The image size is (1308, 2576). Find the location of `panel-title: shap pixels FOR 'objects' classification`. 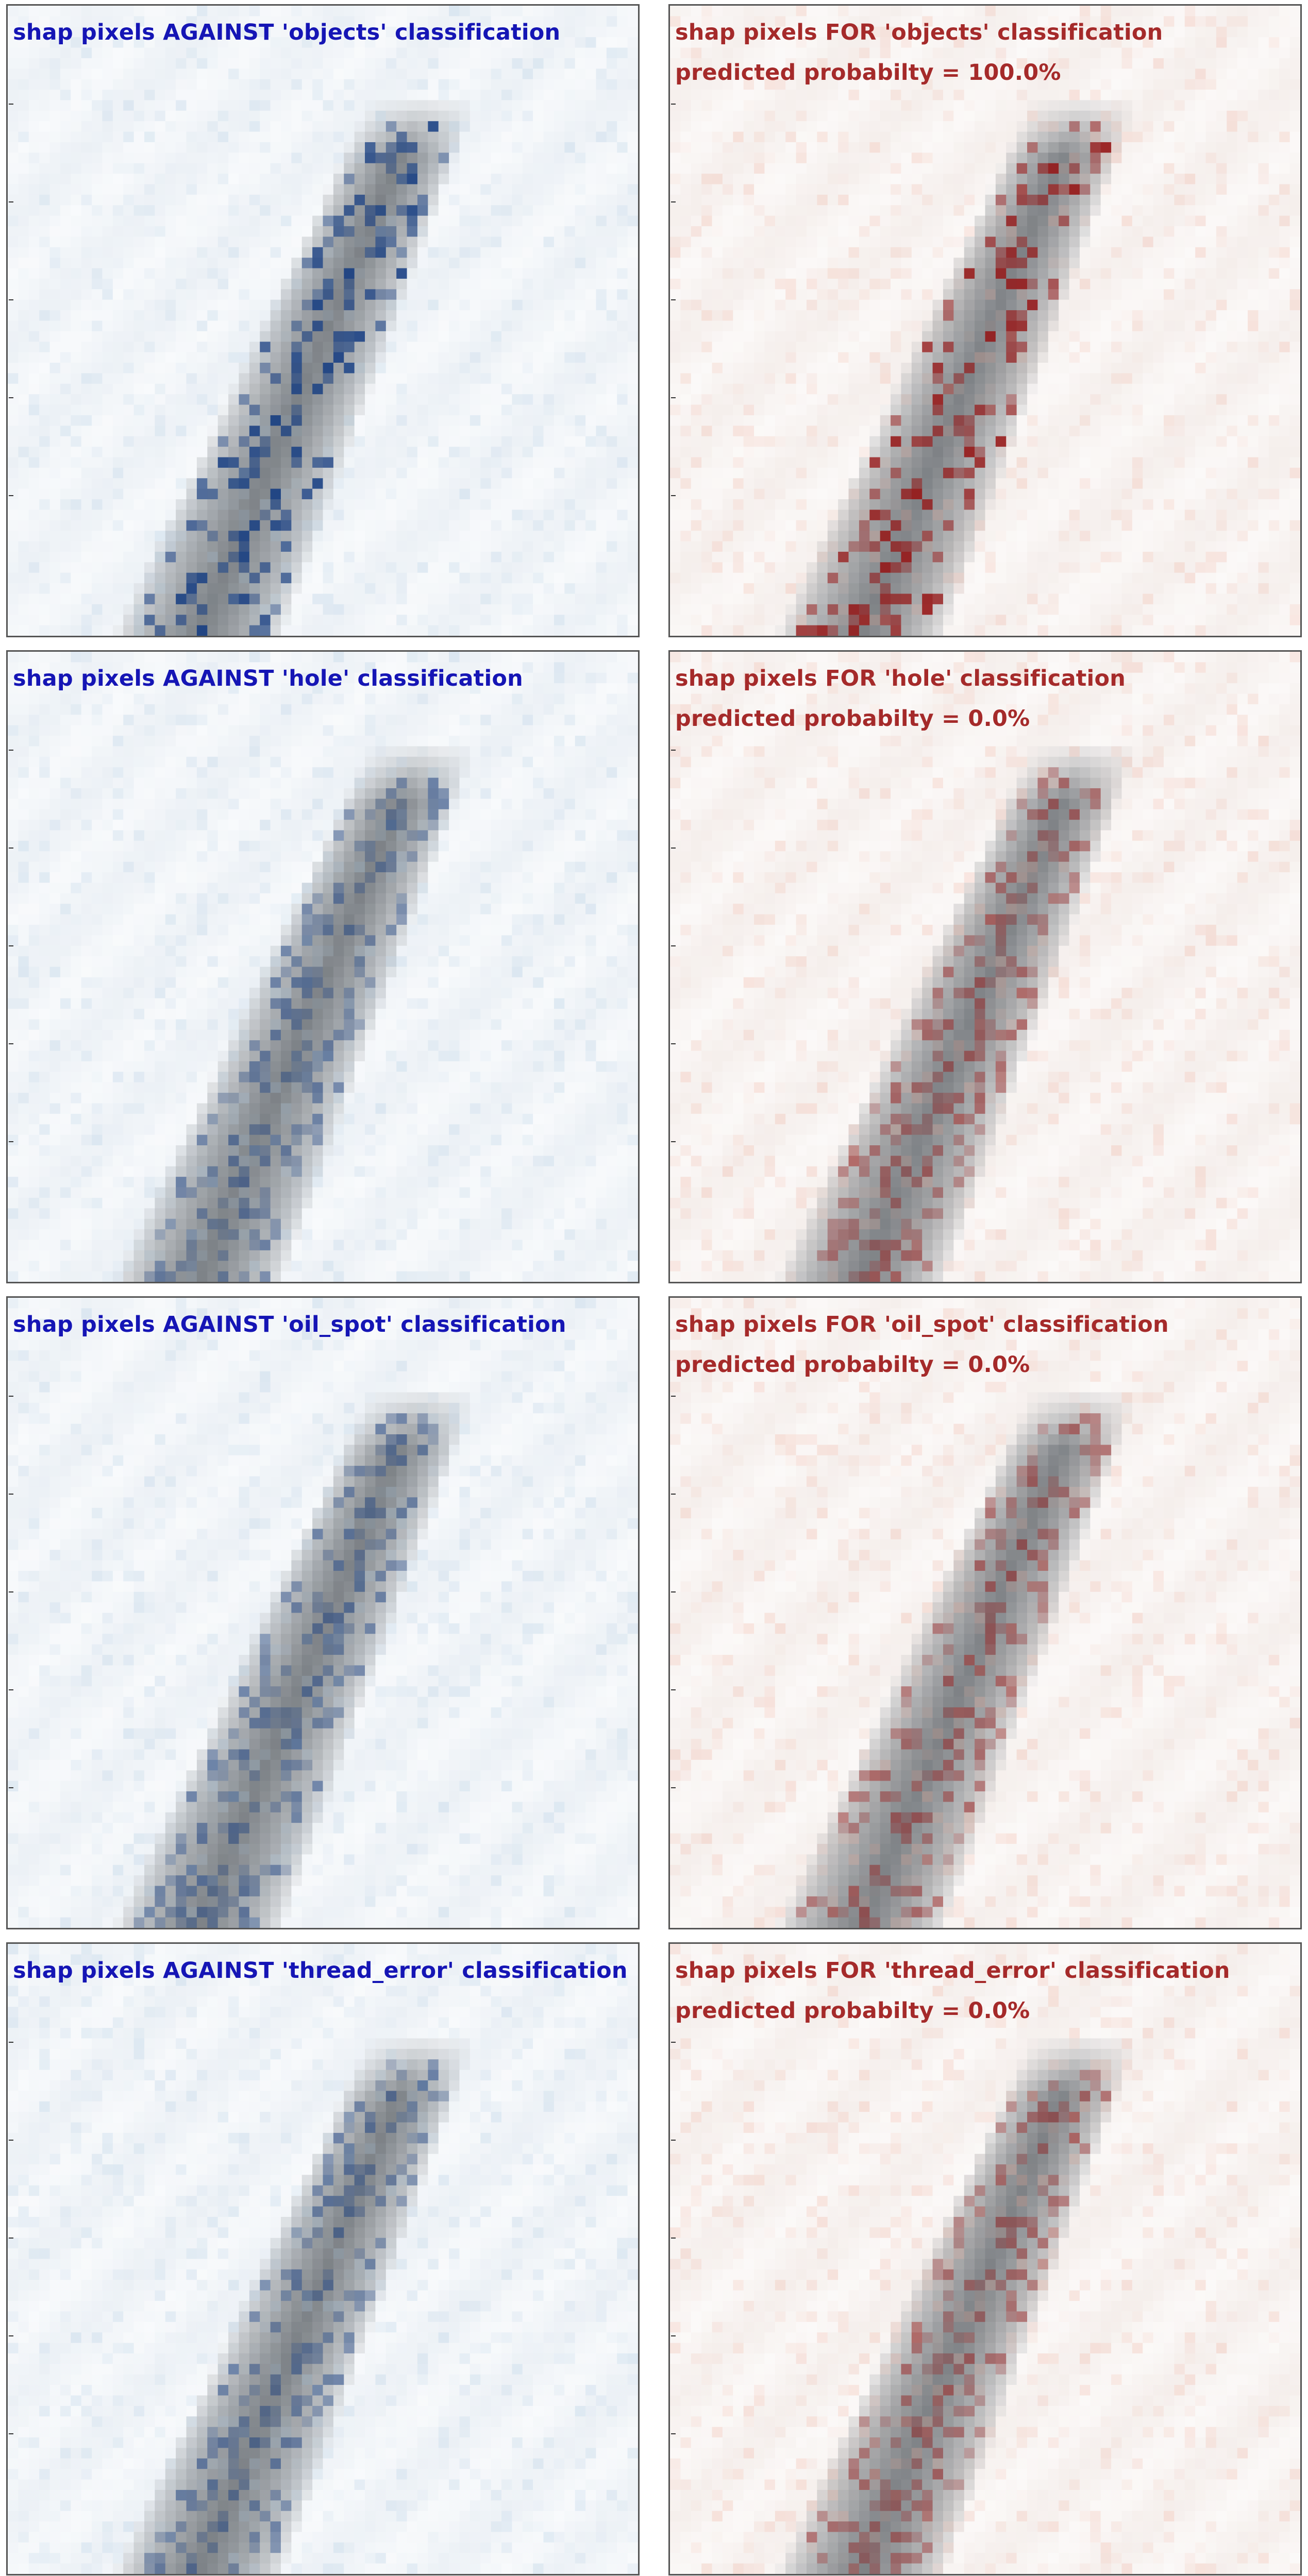

panel-title: shap pixels FOR 'objects' classification is located at coordinates (919, 33).